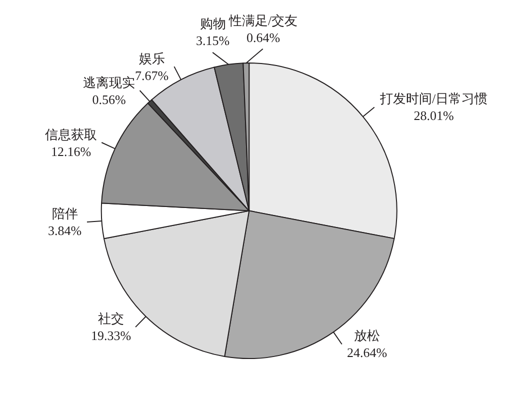 The image size is (530, 394). Describe the element at coordinates (109, 82) in the screenshot. I see `slice-label: 逃离现实` at that location.